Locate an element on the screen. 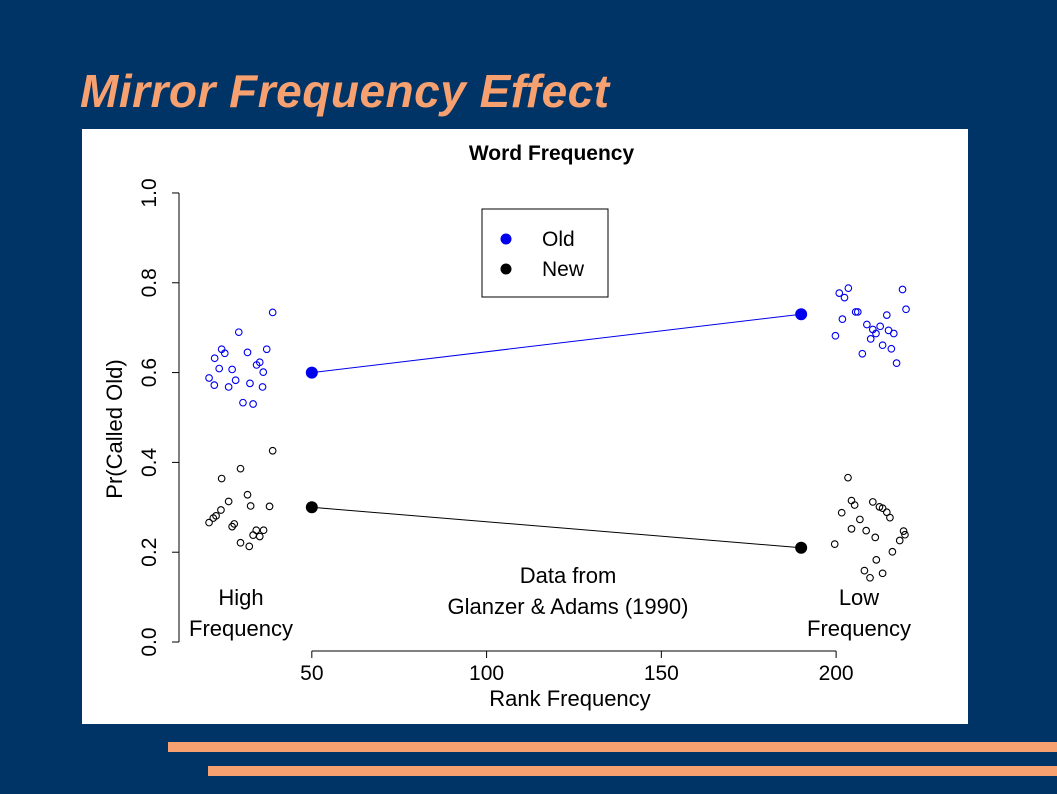 The height and width of the screenshot is (794, 1057). y-tick-label: 0.0 is located at coordinates (149, 641).